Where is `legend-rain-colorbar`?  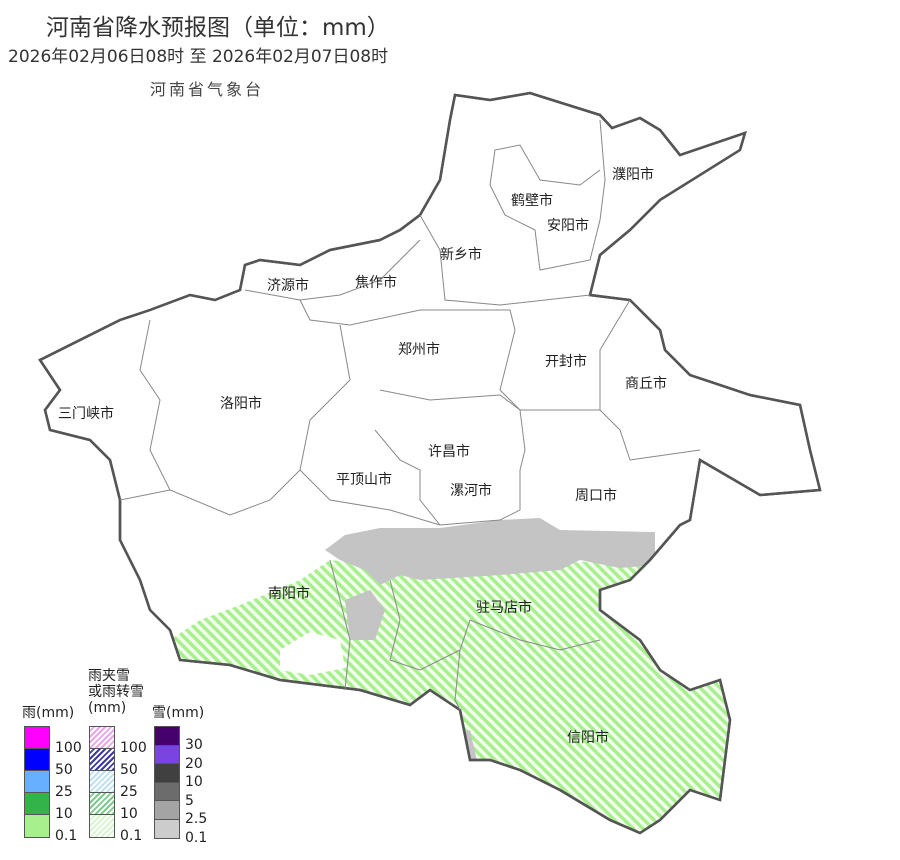
legend-rain-colorbar is located at coordinates (37, 782).